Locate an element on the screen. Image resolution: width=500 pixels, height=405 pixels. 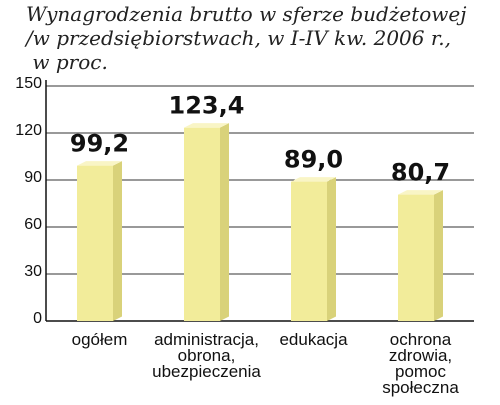
data-label: 123,4 is located at coordinates (207, 106).